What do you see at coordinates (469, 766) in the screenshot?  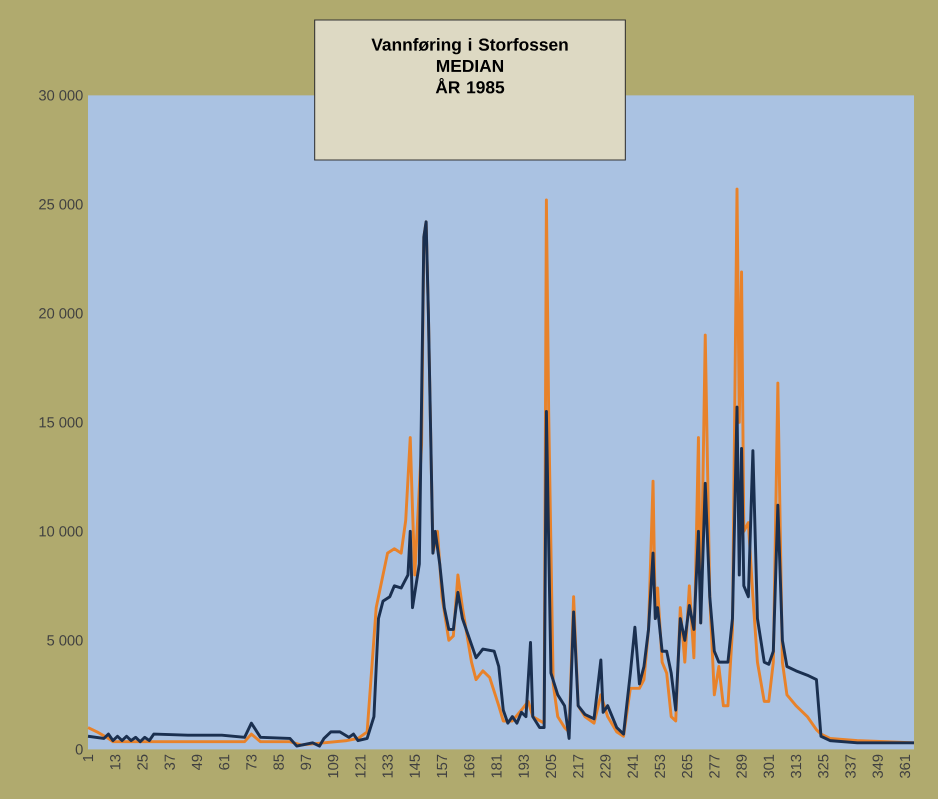 I see `x-tick-label: 169` at bounding box center [469, 766].